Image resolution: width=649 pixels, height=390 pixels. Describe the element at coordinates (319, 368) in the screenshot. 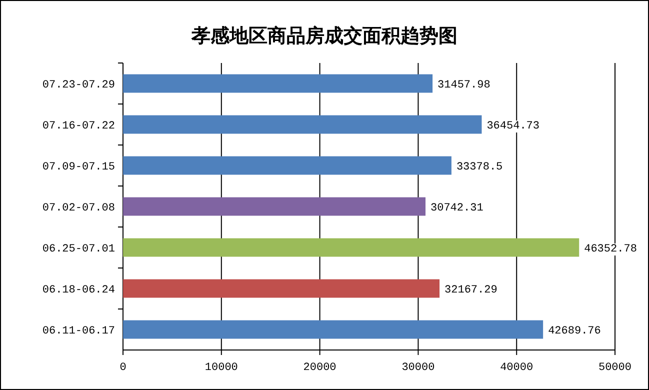

I see `x-tick-label: 20000` at that location.